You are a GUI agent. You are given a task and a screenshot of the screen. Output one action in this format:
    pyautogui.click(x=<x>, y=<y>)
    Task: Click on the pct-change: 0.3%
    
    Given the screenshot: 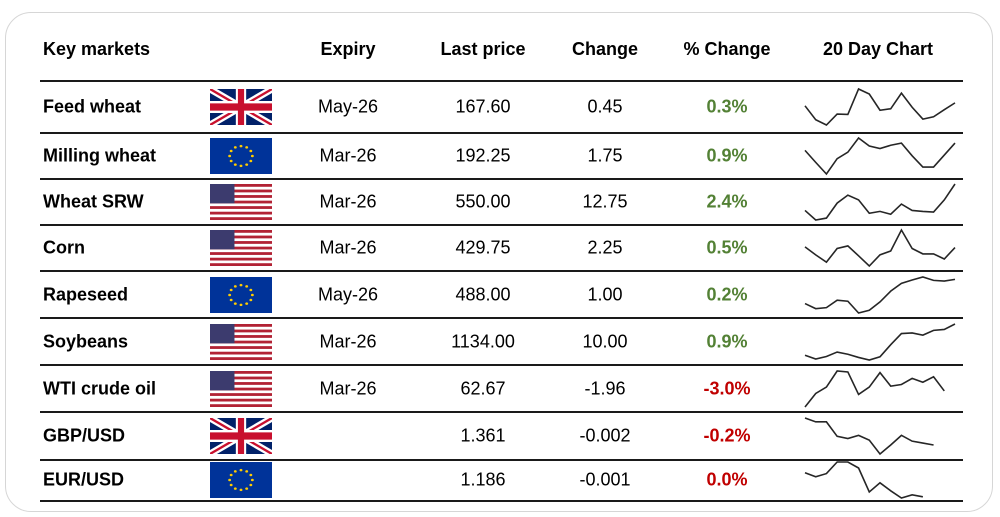 What is the action you would take?
    pyautogui.click(x=727, y=106)
    